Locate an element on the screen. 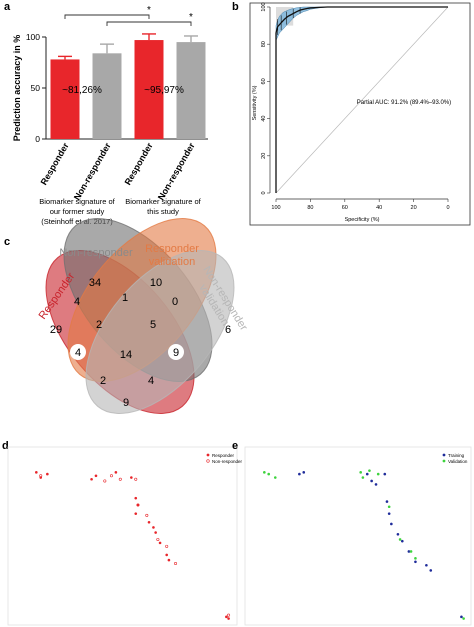 The width and height of the screenshot is (474, 627). a-annotation-this: ~95,97% is located at coordinates (164, 90).